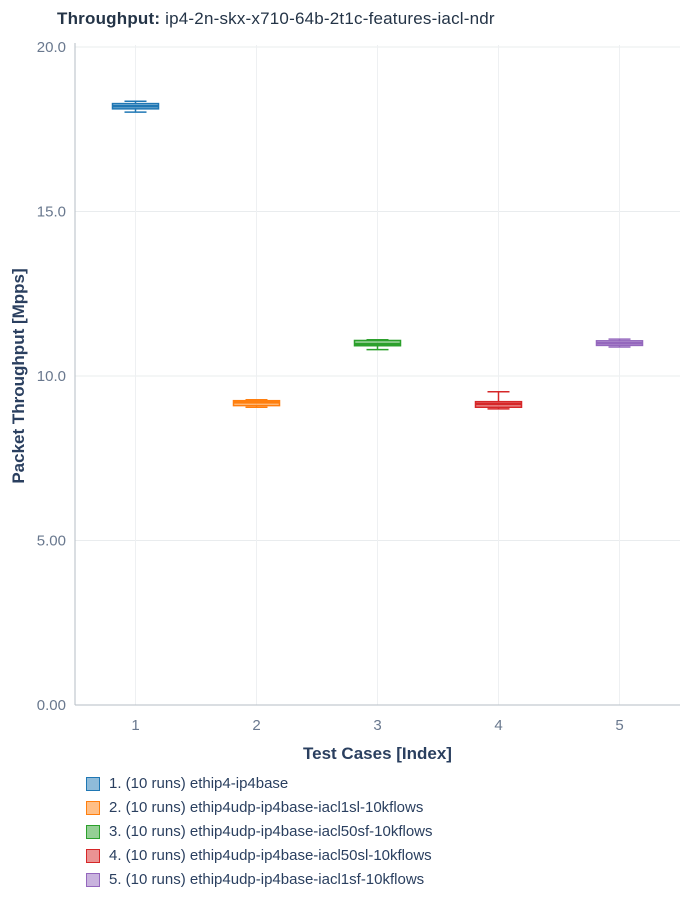  I want to click on y-axis-title: Packet Throughput [Mpps], so click(18, 375).